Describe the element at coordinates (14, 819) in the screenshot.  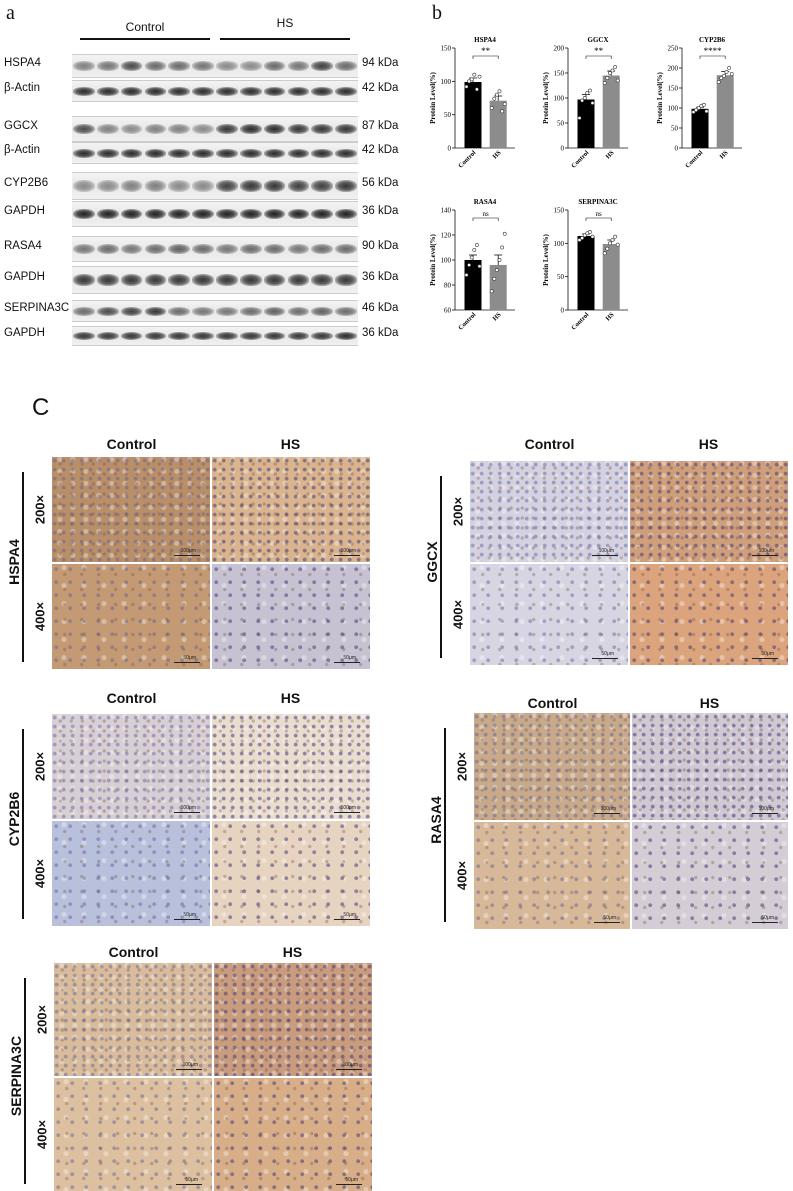
I see `ihc-protein-label: CYP2B6` at that location.